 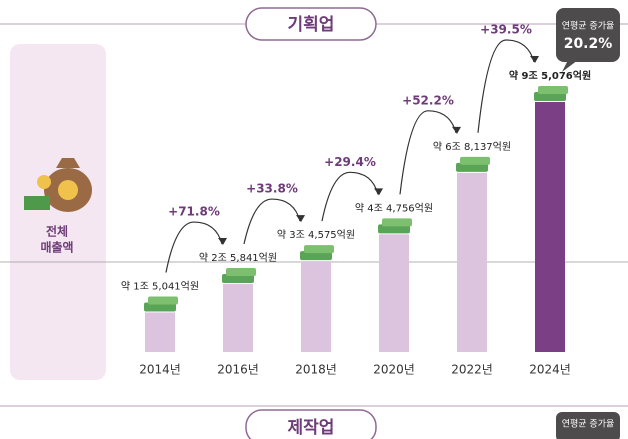 What do you see at coordinates (57, 231) in the screenshot?
I see `side-label: 전체` at bounding box center [57, 231].